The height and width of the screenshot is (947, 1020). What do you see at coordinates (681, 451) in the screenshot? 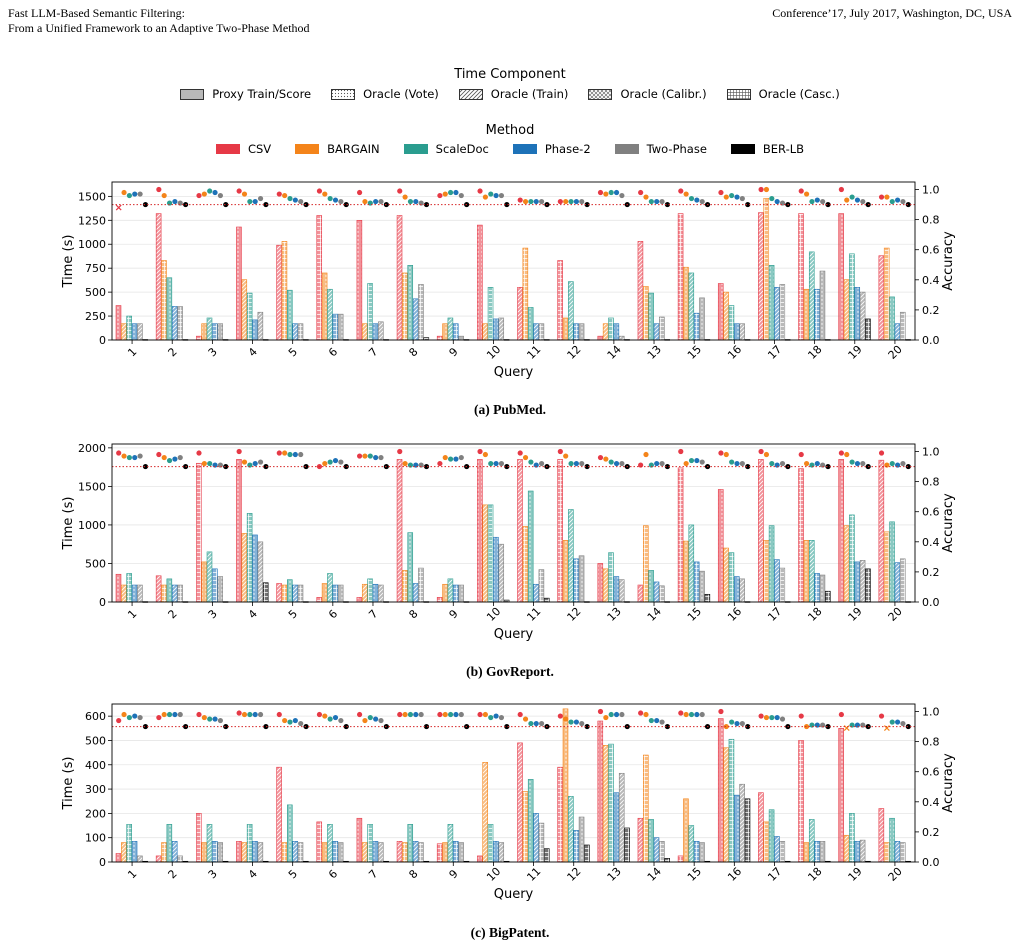
I see `accuracy-point-csv-q15` at bounding box center [681, 451].